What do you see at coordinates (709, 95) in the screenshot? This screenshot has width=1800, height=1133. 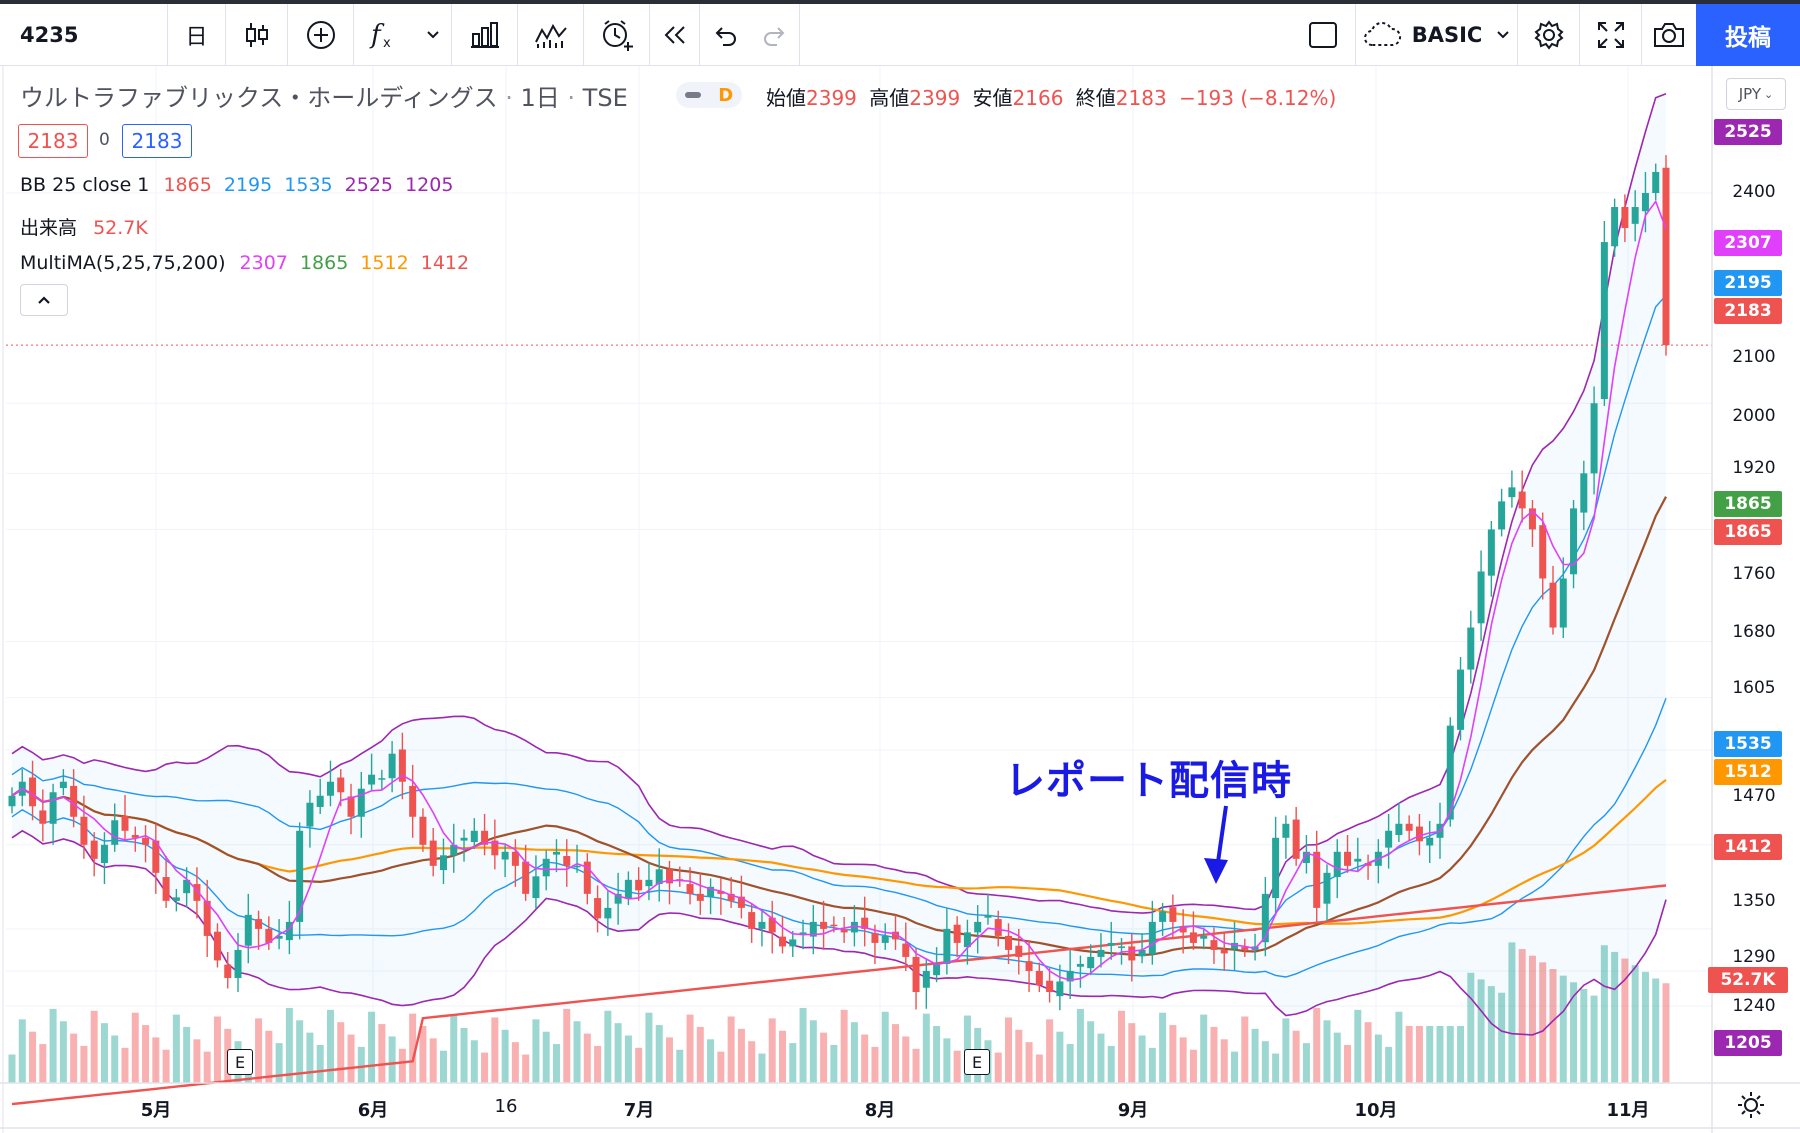 I see `market-status-badge: D` at bounding box center [709, 95].